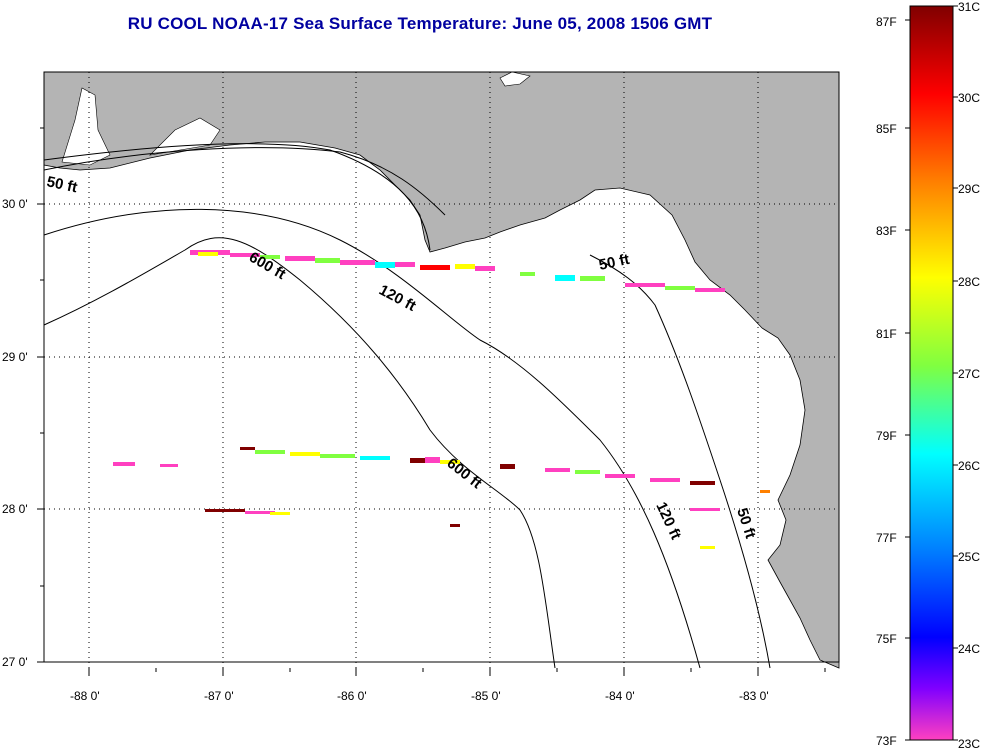 Image resolution: width=992 pixels, height=754 pixels. What do you see at coordinates (244, 181) in the screenshot?
I see `contour-50ft` at bounding box center [244, 181].